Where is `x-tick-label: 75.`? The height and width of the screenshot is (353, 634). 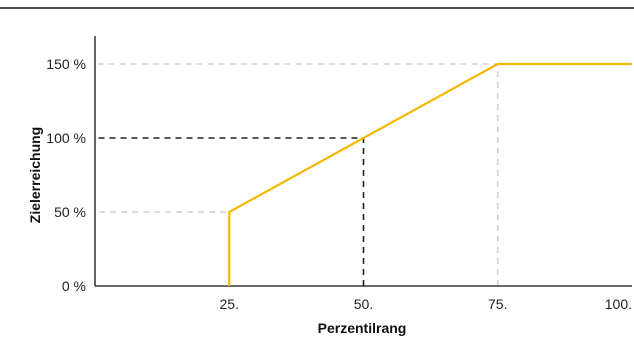 x-tick-label: 75. is located at coordinates (497, 304).